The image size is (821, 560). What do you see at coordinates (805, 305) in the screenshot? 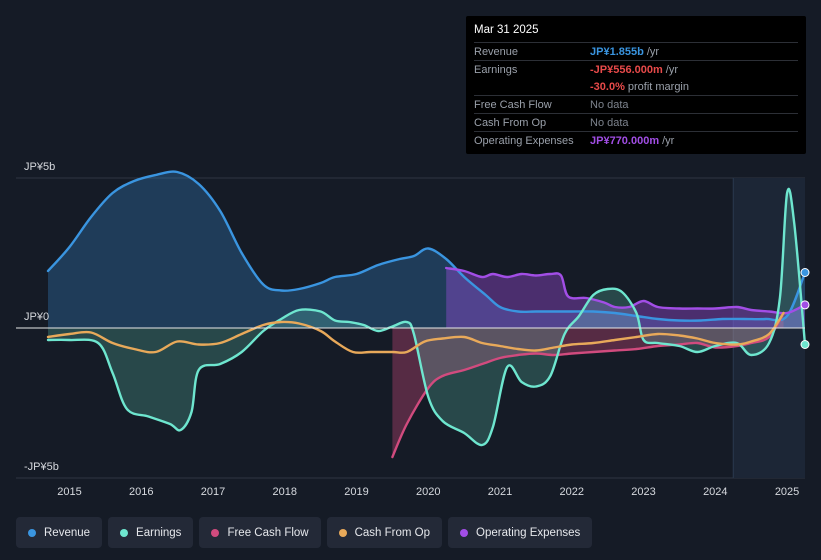
I see `end-marker-opex` at bounding box center [805, 305].